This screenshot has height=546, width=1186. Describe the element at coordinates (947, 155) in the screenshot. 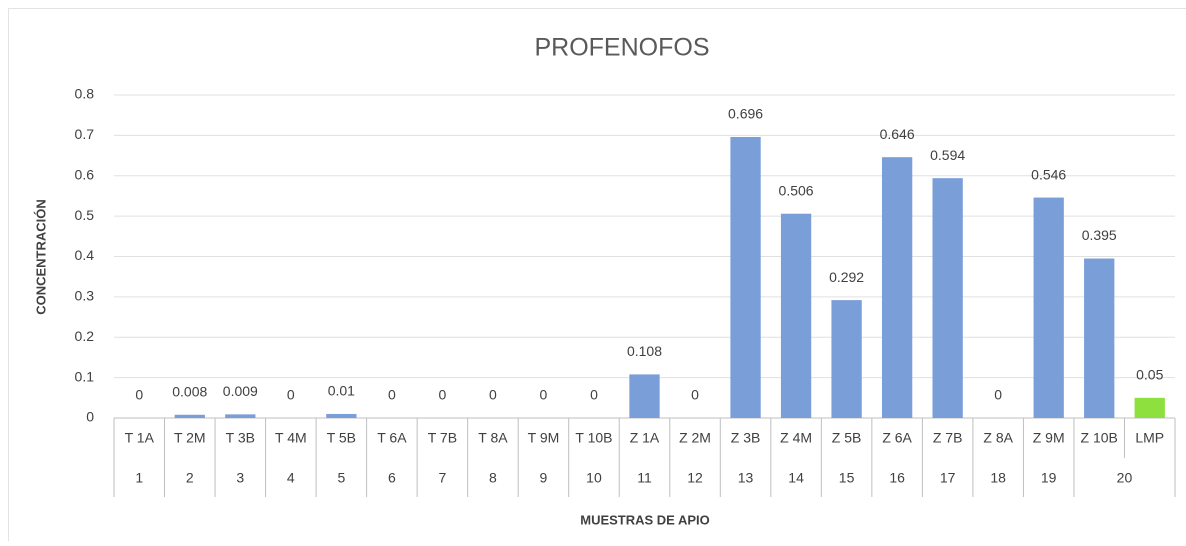

I see `data-label: 0.594` at that location.